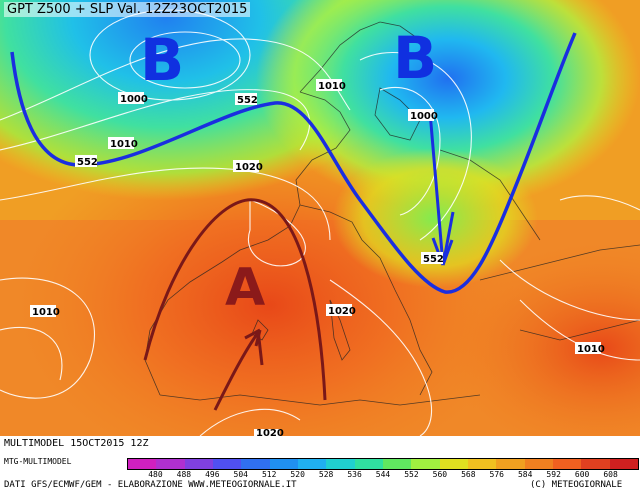  Describe the element at coordinates (576, 485) in the screenshot. I see `footer-copyright: (C) METEOGIORNALE` at that location.